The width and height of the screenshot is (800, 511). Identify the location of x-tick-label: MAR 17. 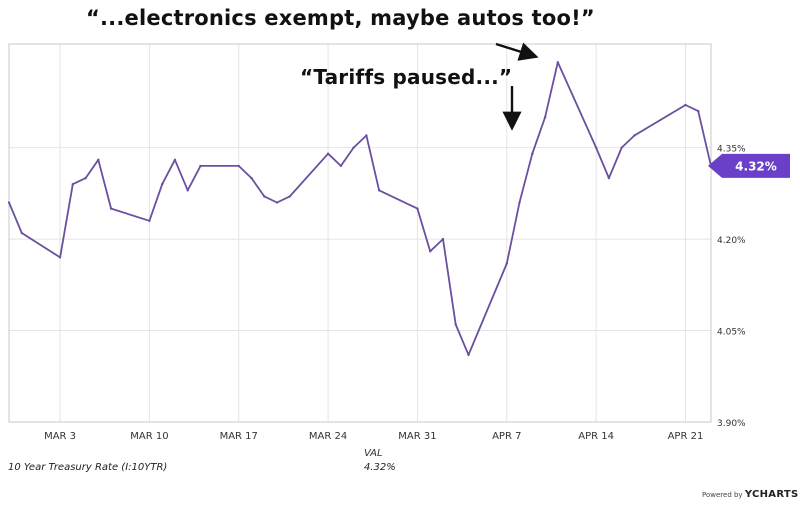
(239, 436).